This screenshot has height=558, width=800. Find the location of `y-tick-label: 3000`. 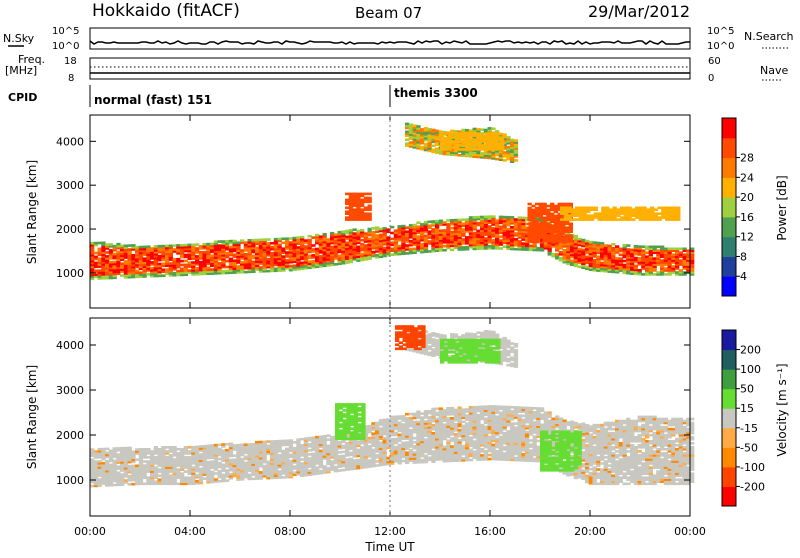

y-tick-label: 3000 is located at coordinates (70, 185).